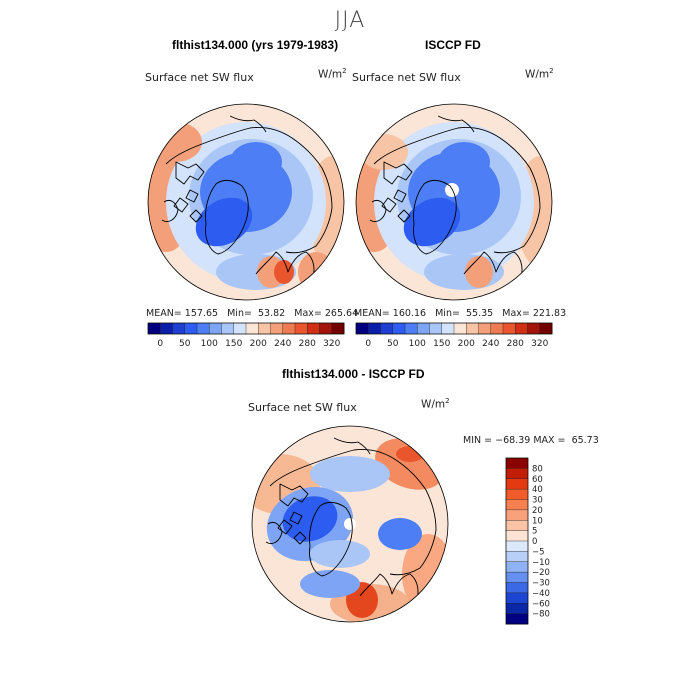 The image size is (700, 700). What do you see at coordinates (537, 480) in the screenshot?
I see `panel3-colorbar-tick-label: 60` at bounding box center [537, 480].